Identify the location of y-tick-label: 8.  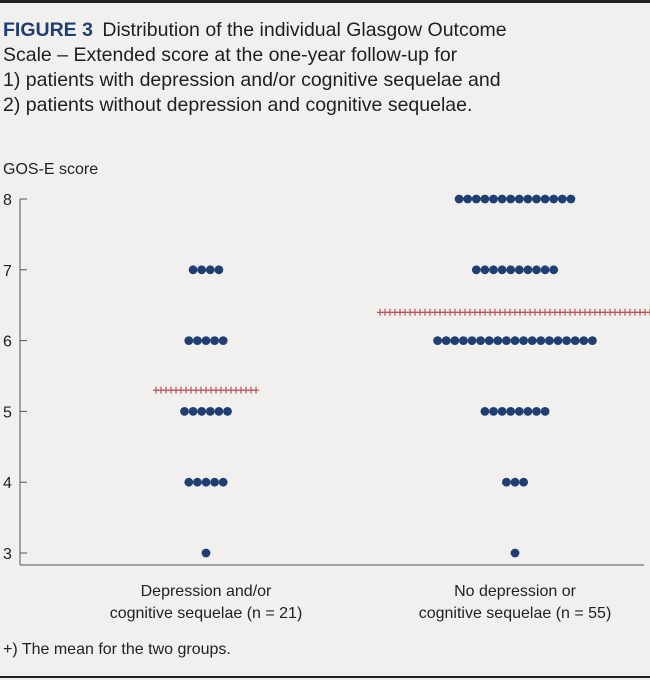
(7, 200).